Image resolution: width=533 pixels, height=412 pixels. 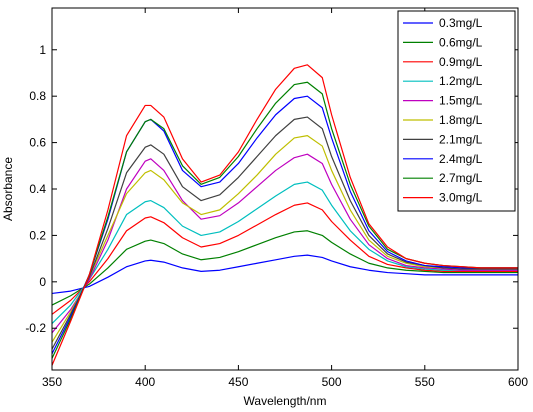 What do you see at coordinates (461, 120) in the screenshot?
I see `legend-label-6: 1.8mg/L` at bounding box center [461, 120].